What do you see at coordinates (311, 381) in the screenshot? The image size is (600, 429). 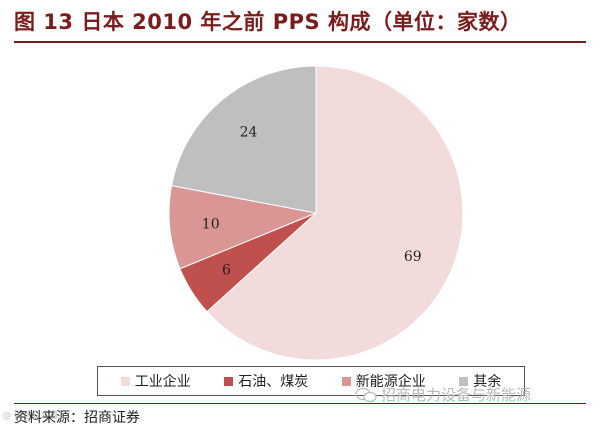 I see `chart-legend: 工业企业 石油、煤炭 新能源企业 其余` at bounding box center [311, 381].